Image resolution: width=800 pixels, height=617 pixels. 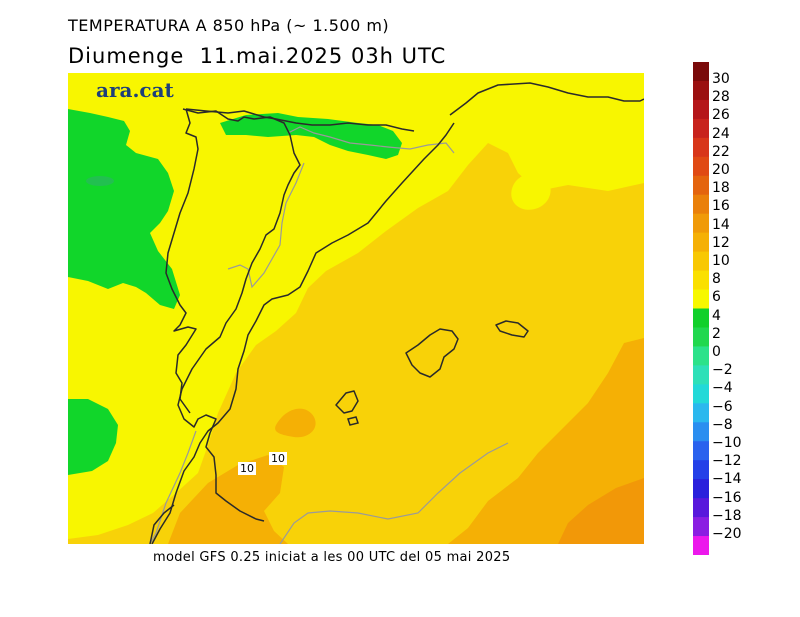 What do you see at coordinates (353, 421) in the screenshot?
I see `island-formentera` at bounding box center [353, 421].